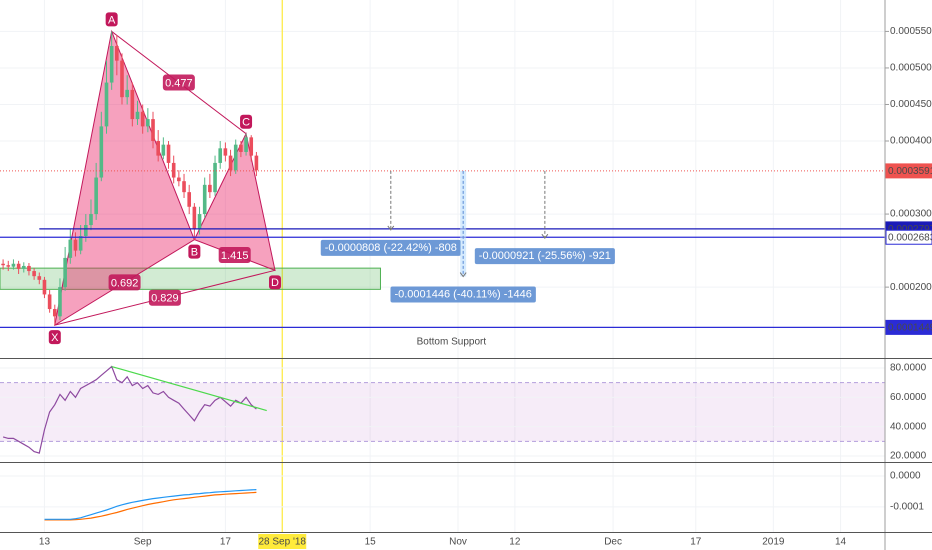 The image size is (932, 550). I want to click on macd-tick-label: -0.0001, so click(907, 507).